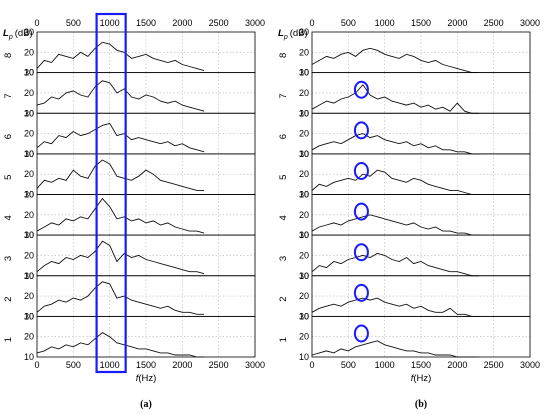 The width and height of the screenshot is (550, 415). I want to click on x-tick-label-top: 2000, so click(182, 23).